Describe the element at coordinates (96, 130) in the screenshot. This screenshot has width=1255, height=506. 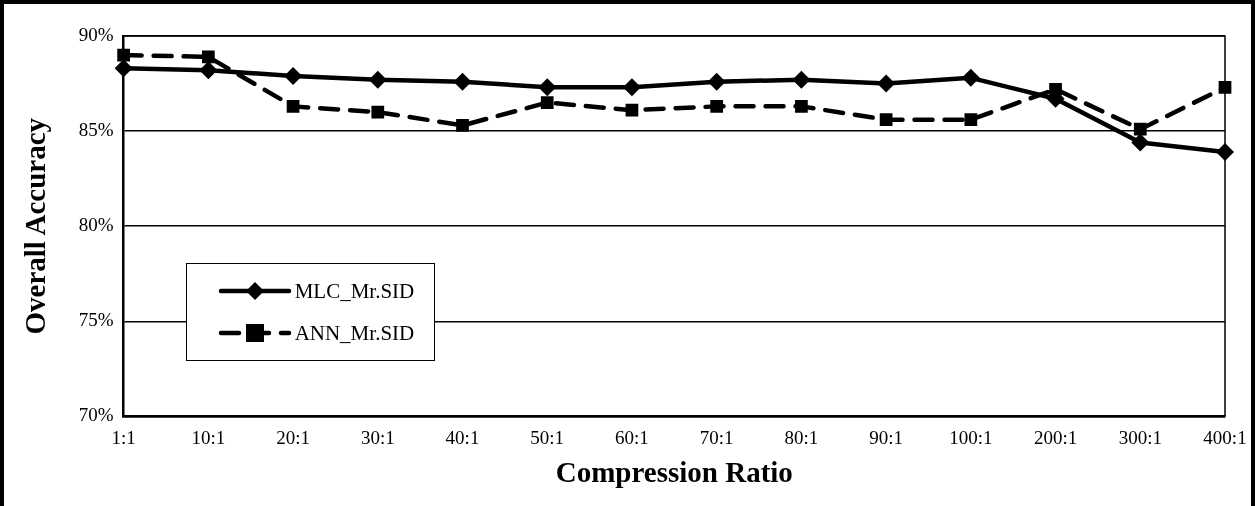
I see `y-tick-label: 85%` at that location.